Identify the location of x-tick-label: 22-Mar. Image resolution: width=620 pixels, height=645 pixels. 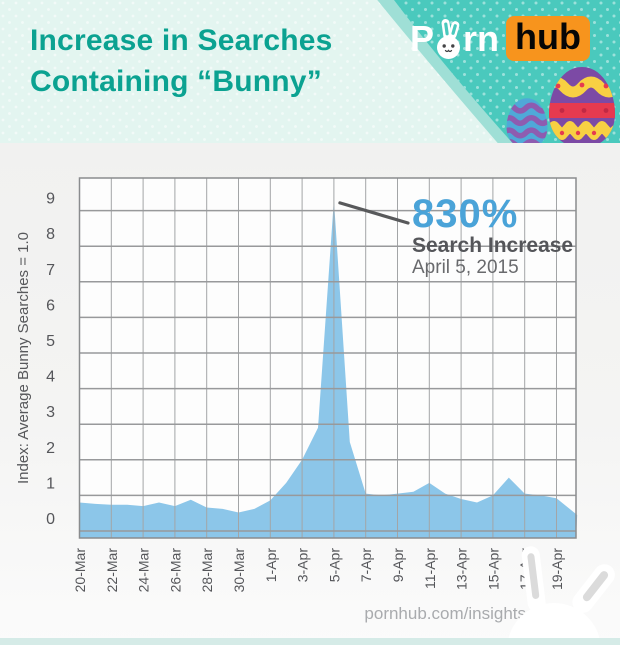
(112, 570).